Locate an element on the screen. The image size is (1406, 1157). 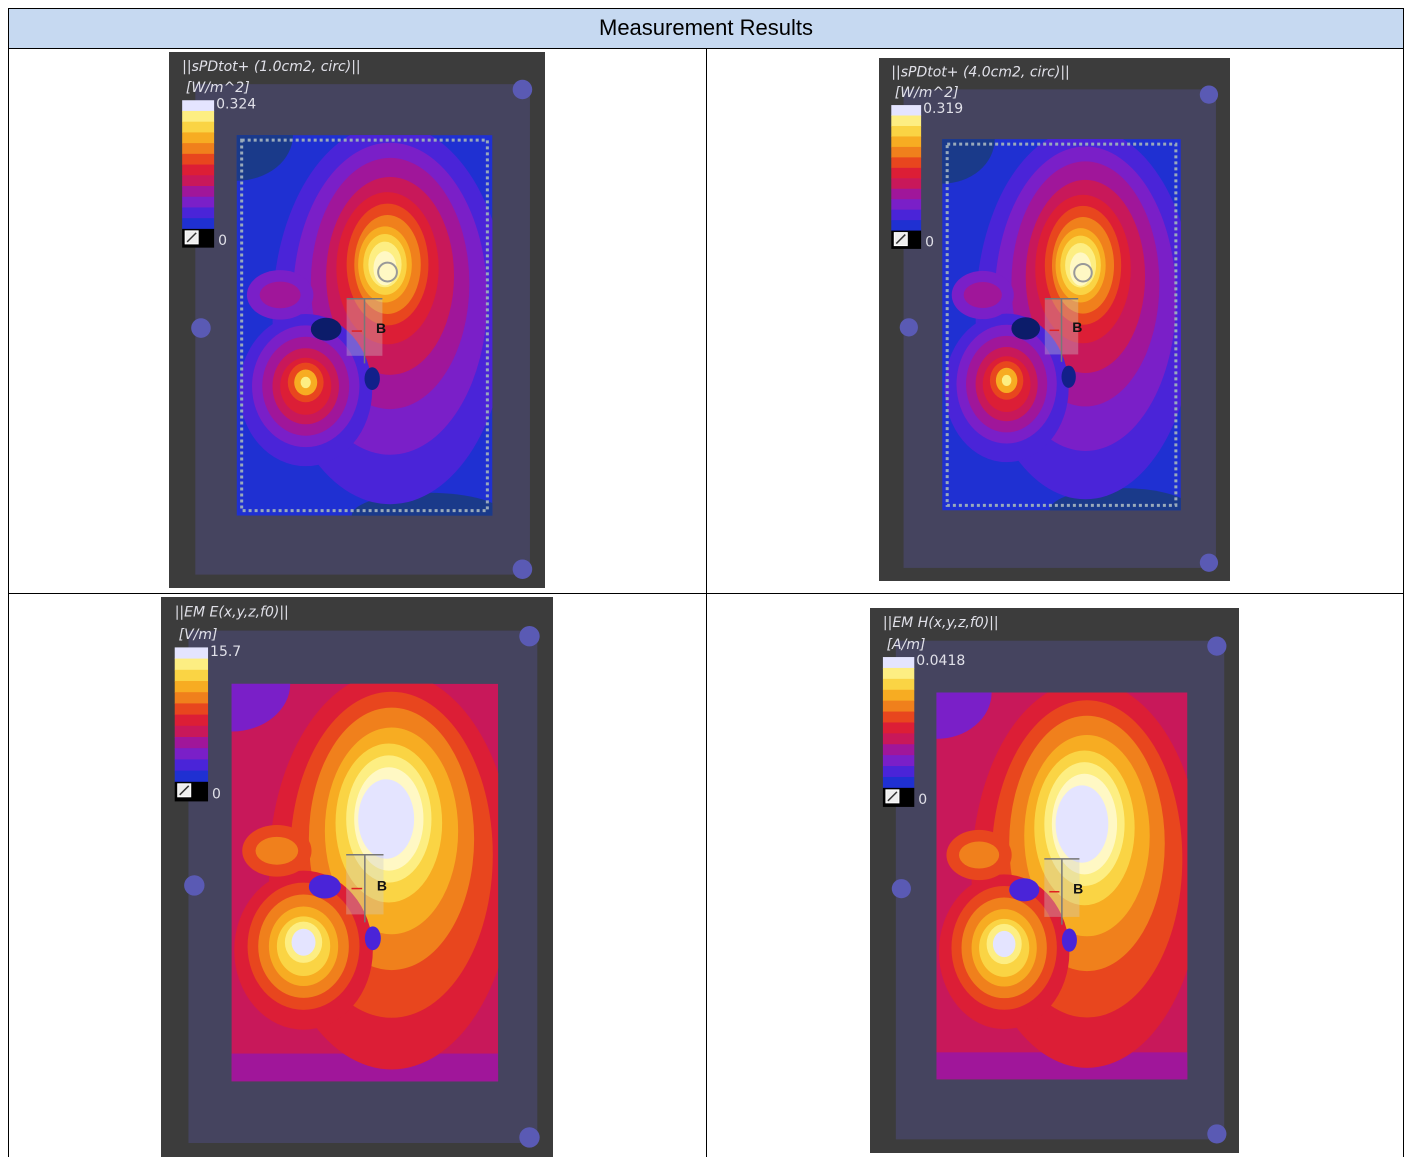
header-title: Measurement Results is located at coordinates (706, 27).